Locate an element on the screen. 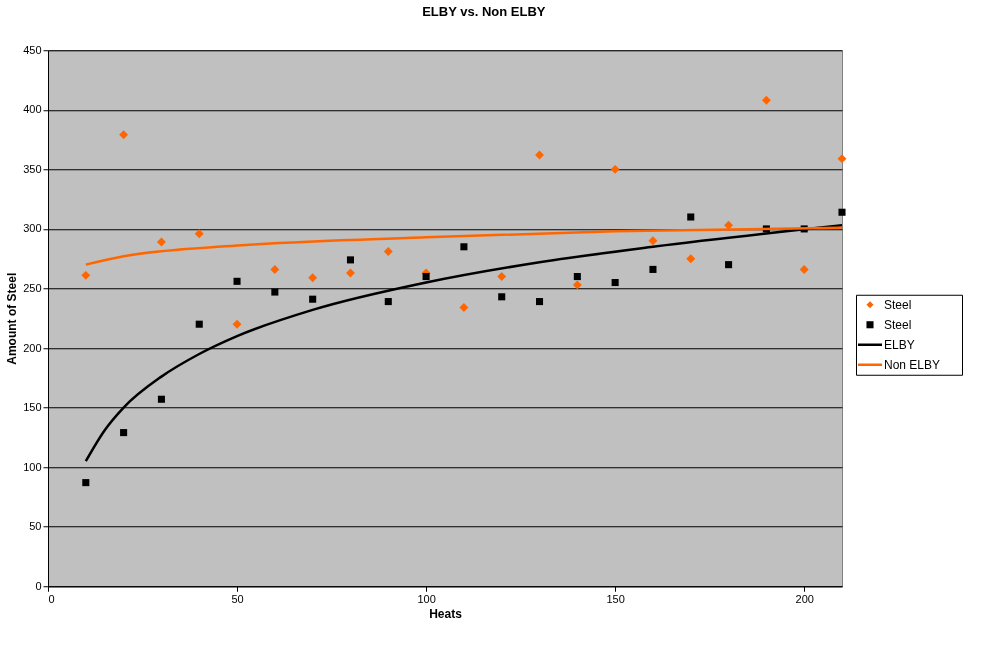  y-tick-label: 150 is located at coordinates (32, 407).